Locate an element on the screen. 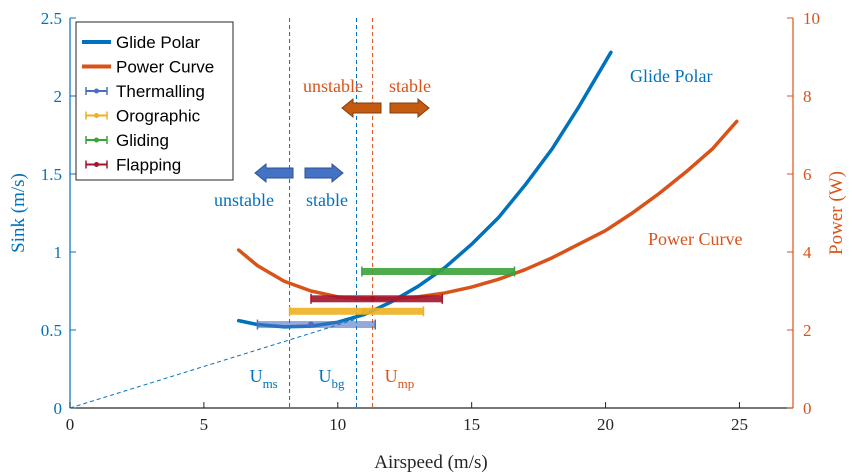 This screenshot has height=475, width=852. range-orographic-bar is located at coordinates (356, 311).